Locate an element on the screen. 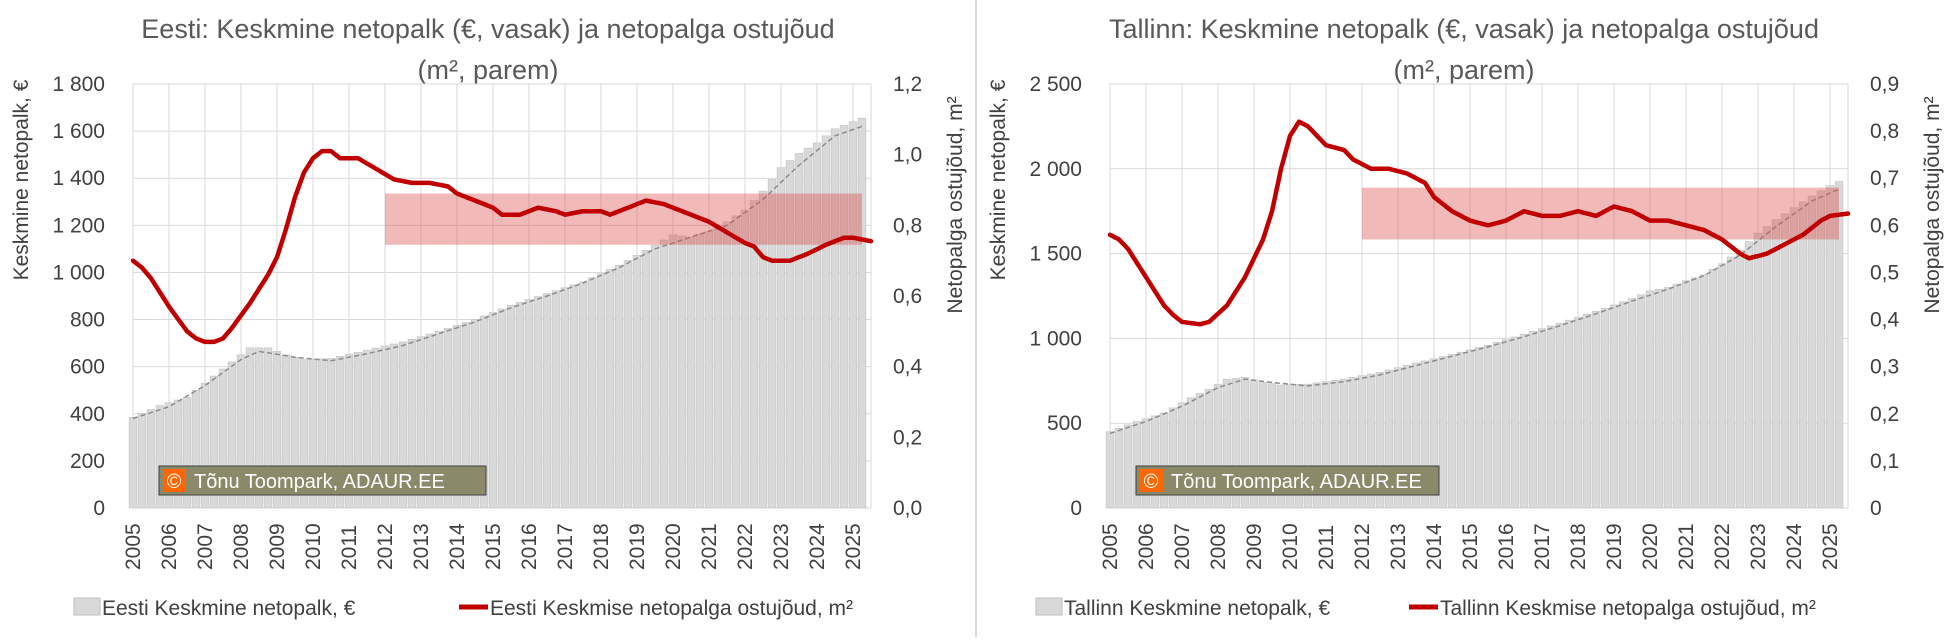  x-tick-label: 2021 is located at coordinates (1686, 546).